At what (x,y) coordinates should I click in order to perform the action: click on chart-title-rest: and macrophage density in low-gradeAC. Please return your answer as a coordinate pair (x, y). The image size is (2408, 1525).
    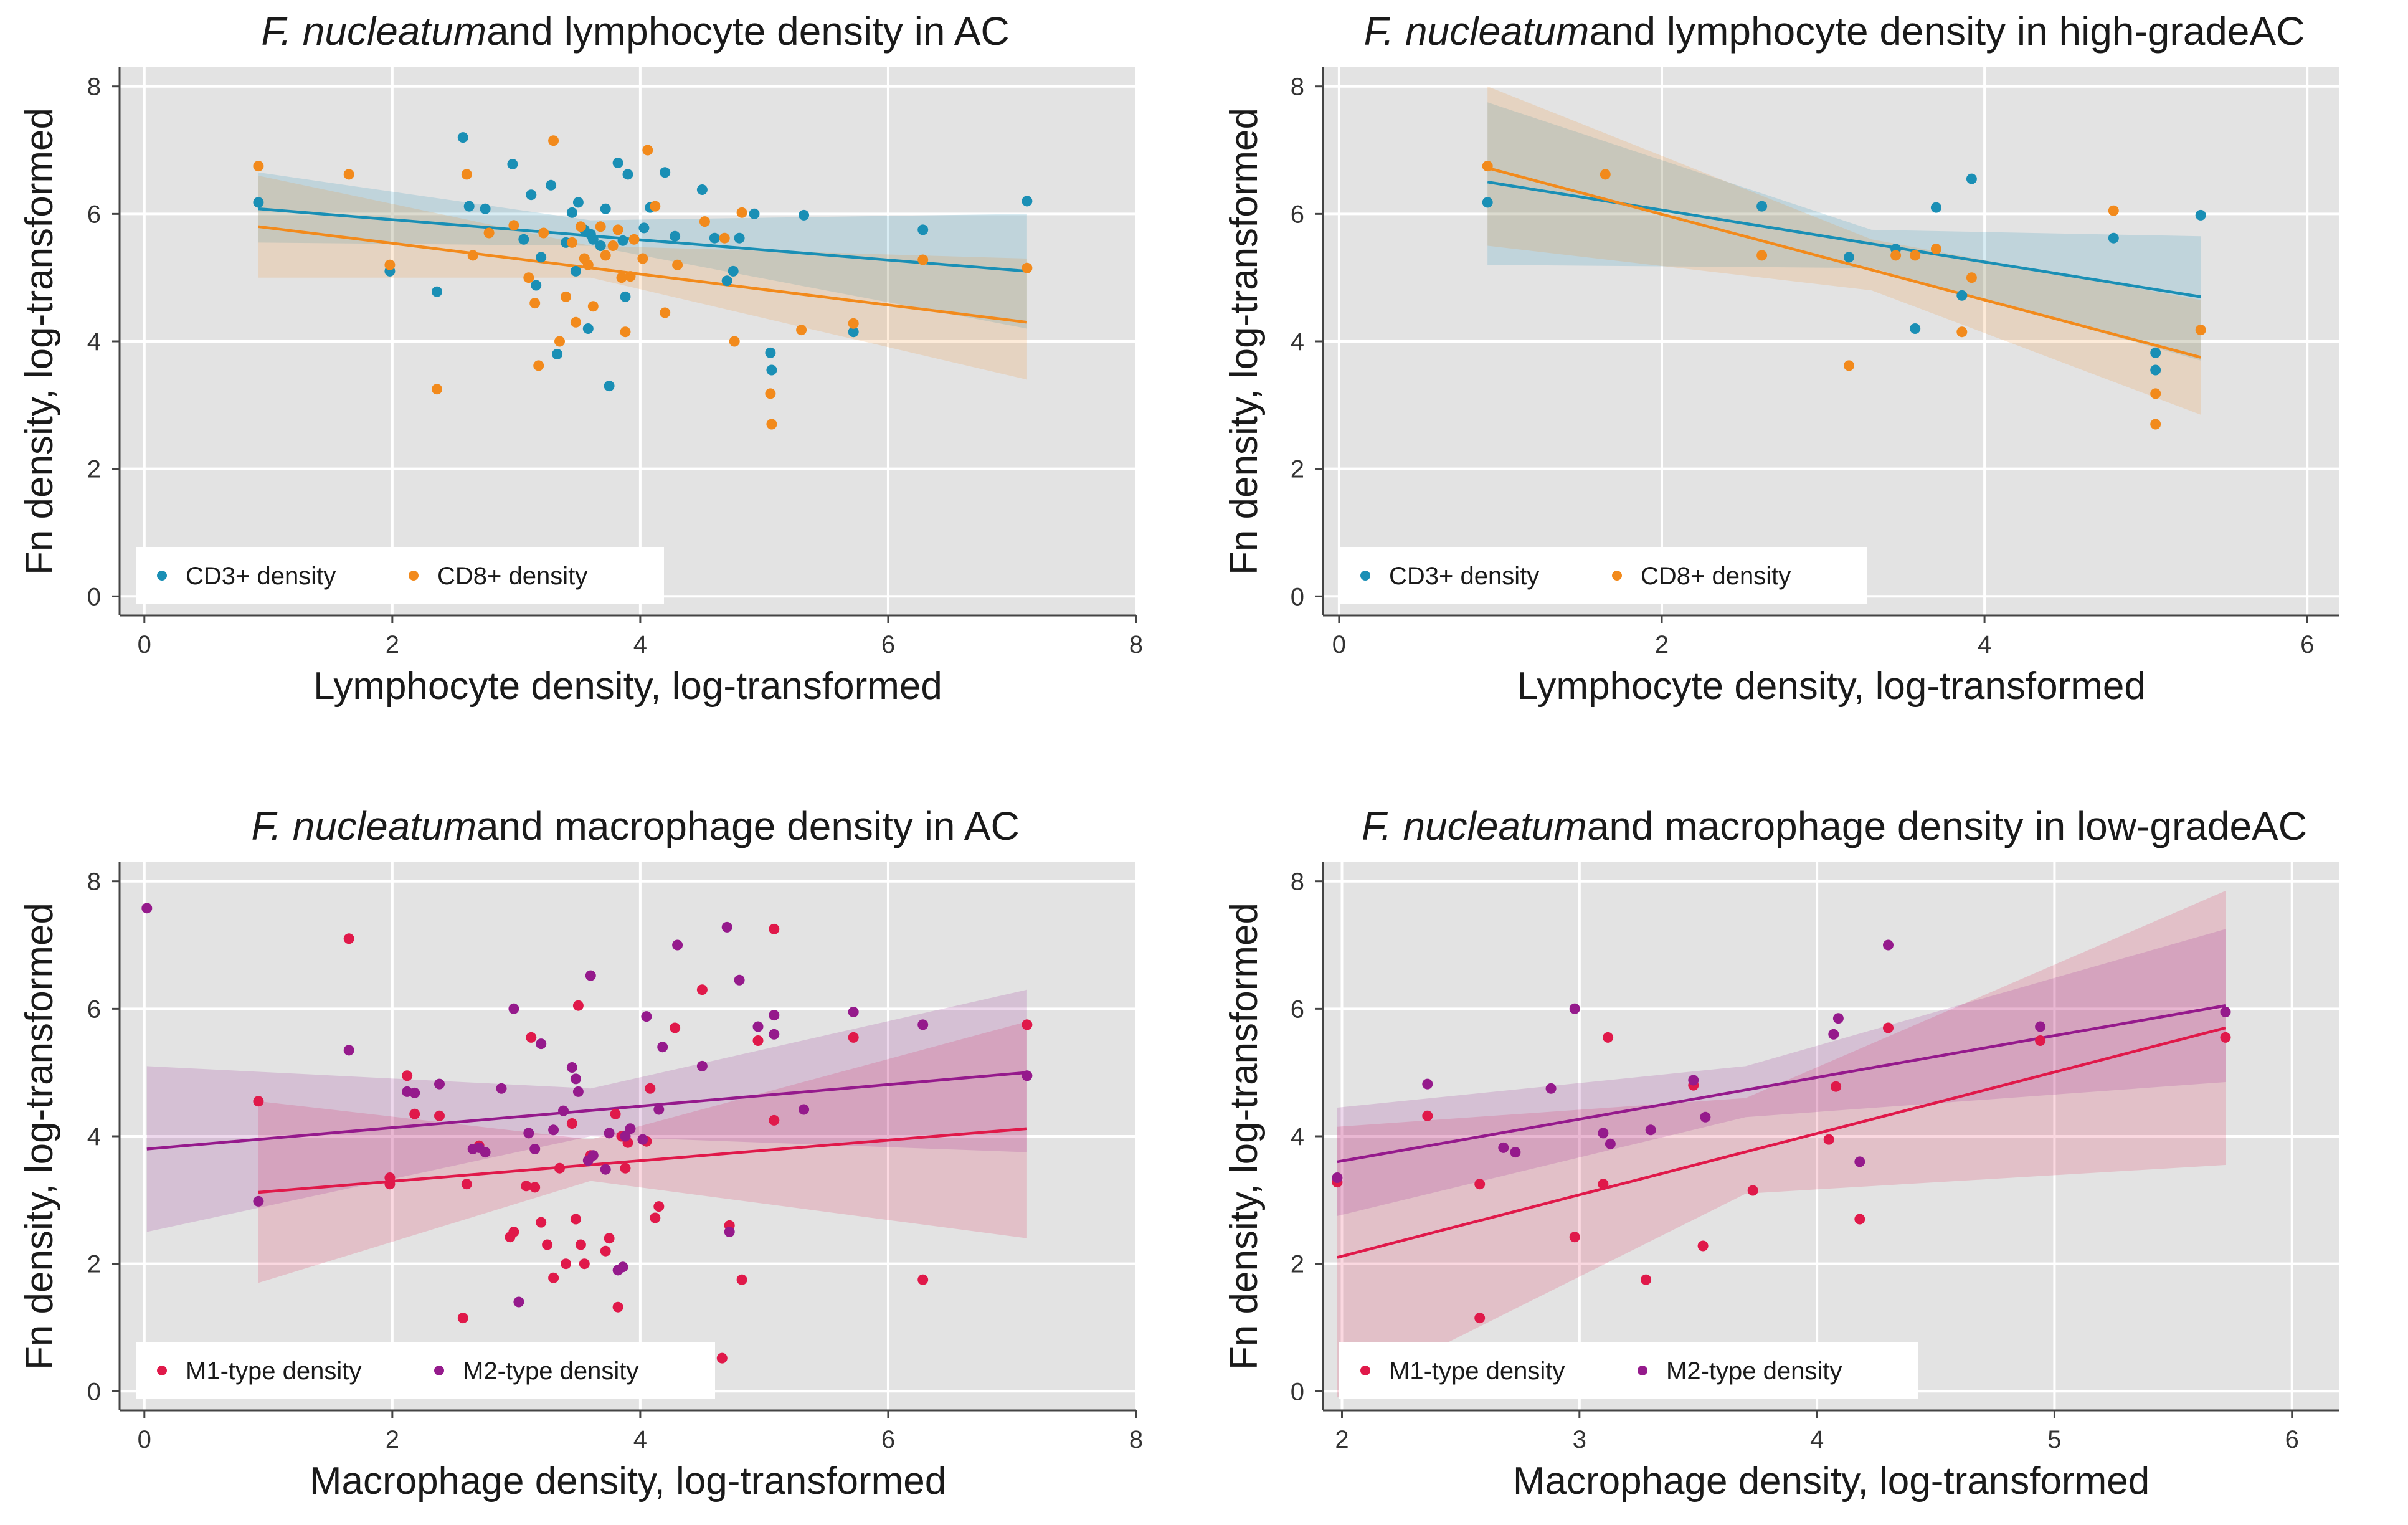
    Looking at the image, I should click on (1947, 826).